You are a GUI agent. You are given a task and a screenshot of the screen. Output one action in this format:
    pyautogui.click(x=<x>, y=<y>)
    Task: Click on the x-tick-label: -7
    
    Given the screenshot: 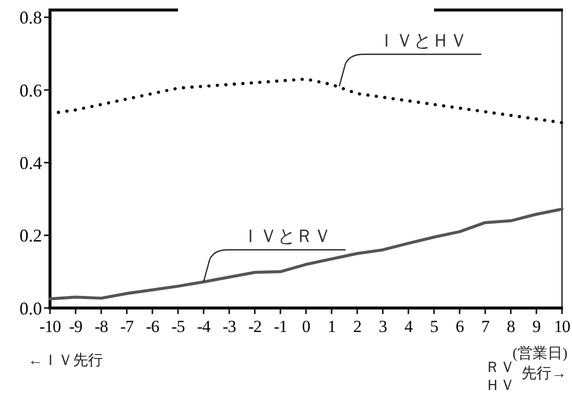 What is the action you would take?
    pyautogui.click(x=127, y=326)
    